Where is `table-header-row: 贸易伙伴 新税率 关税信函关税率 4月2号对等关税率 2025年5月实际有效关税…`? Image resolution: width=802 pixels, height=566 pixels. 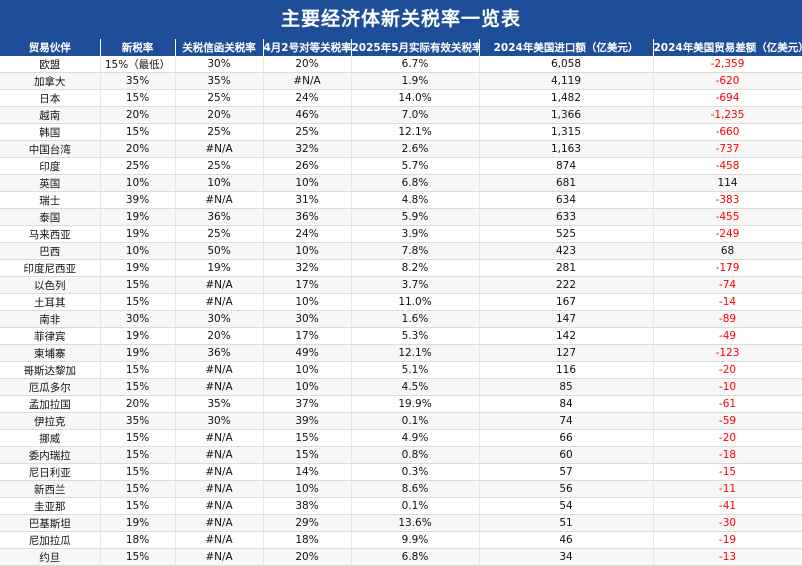 table-header-row: 贸易伙伴 新税率 关税信函关税率 4月2号对等关税率 2025年5月实际有效关税… is located at coordinates (401, 47).